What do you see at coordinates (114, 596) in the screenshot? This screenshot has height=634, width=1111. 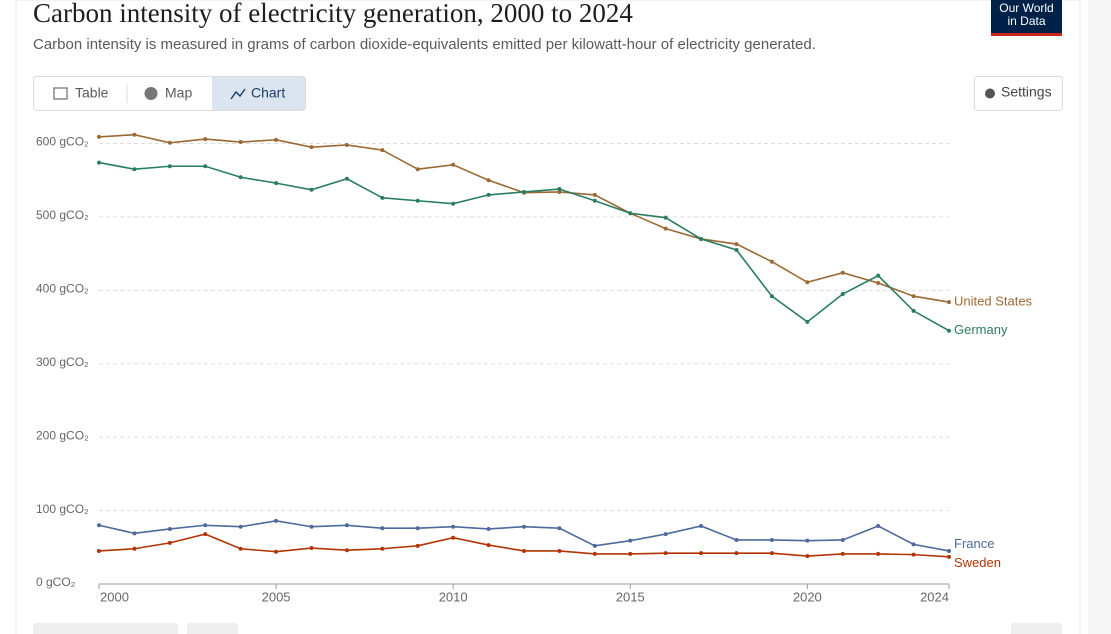 I see `x-tick-label: 2000` at bounding box center [114, 596].